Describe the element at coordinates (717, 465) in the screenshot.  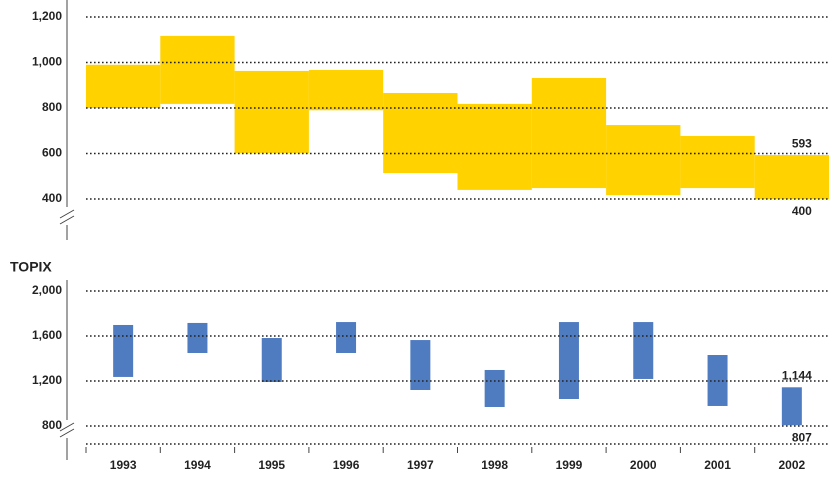
I see `x-tick-label: 2001` at that location.